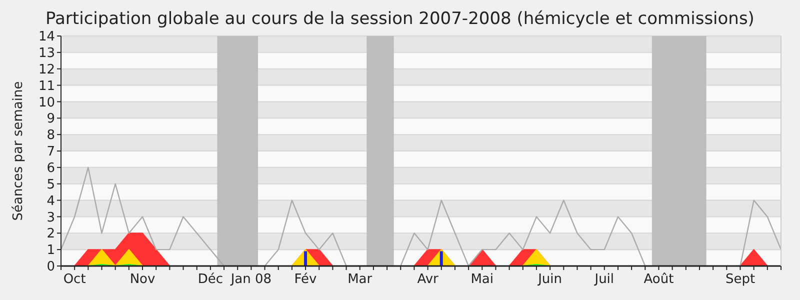 The height and width of the screenshot is (300, 800). I want to click on y-tick-label: 2, so click(50, 234).